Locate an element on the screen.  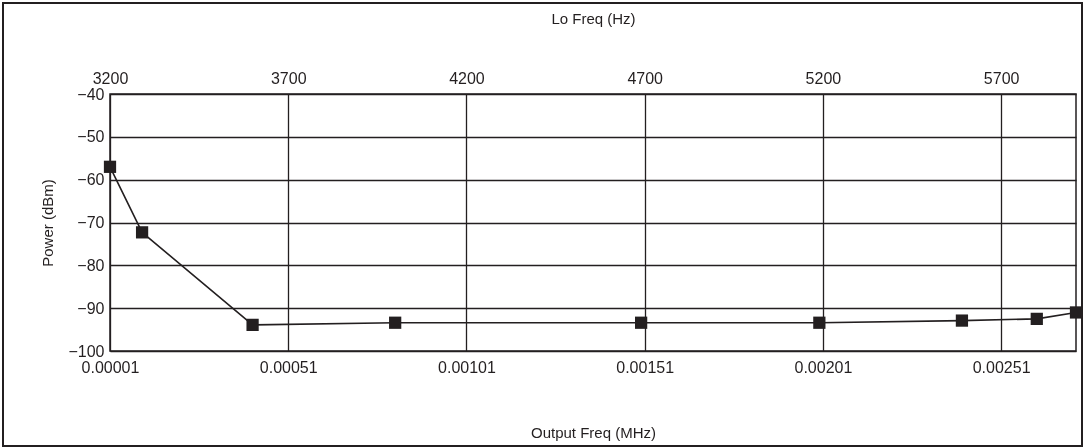
x2-tick-label: 3700 is located at coordinates (288, 78).